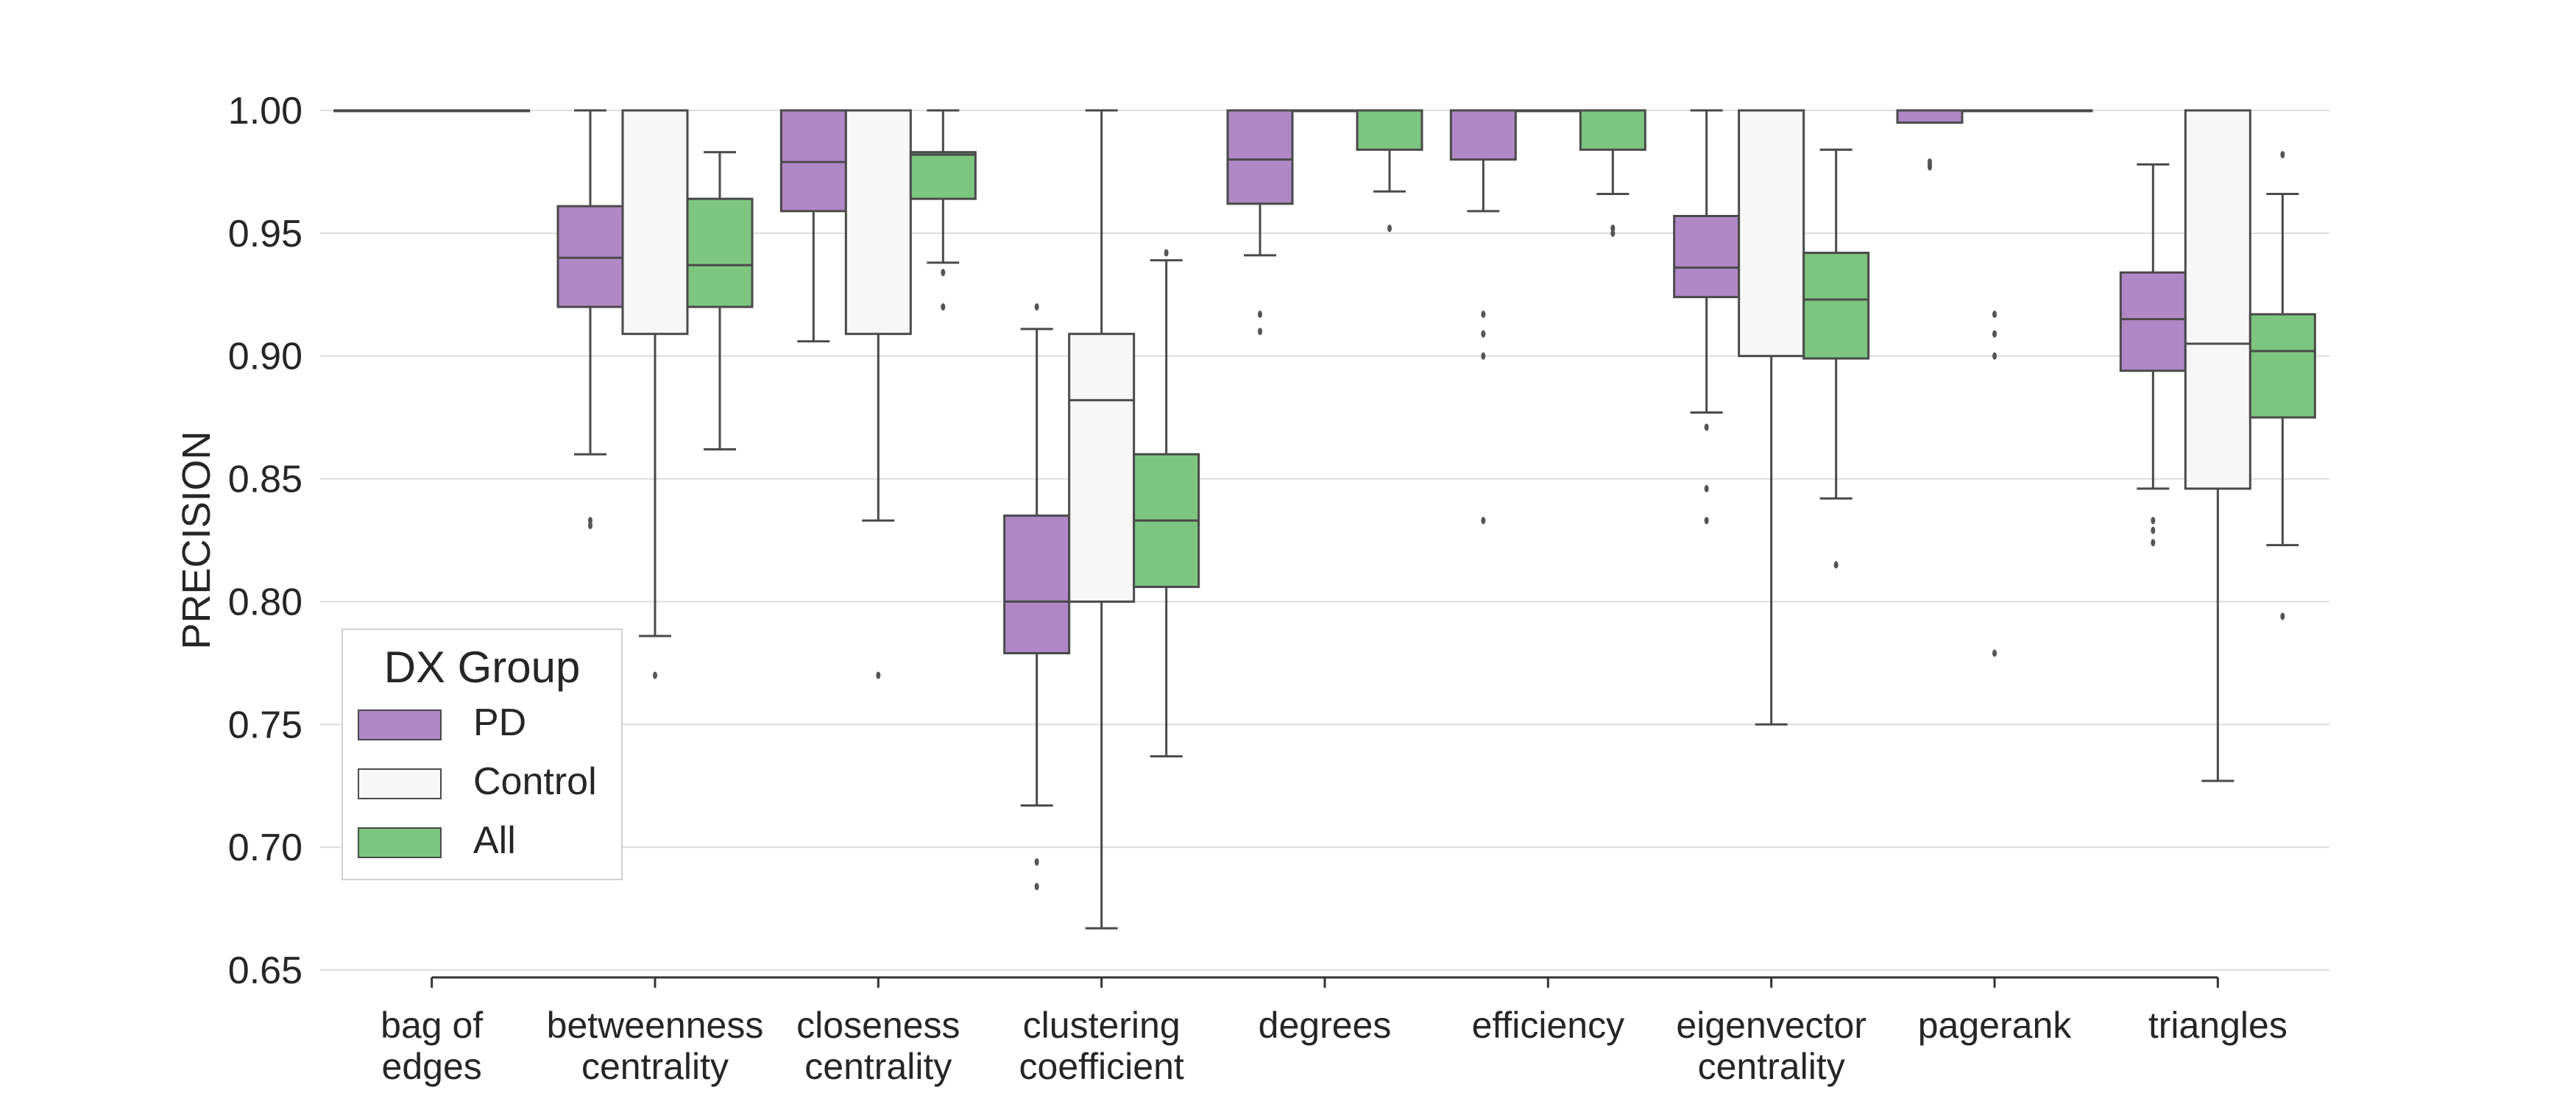 The image size is (2576, 1104). Describe the element at coordinates (196, 540) in the screenshot. I see `y-axis-label: PRECISION` at that location.